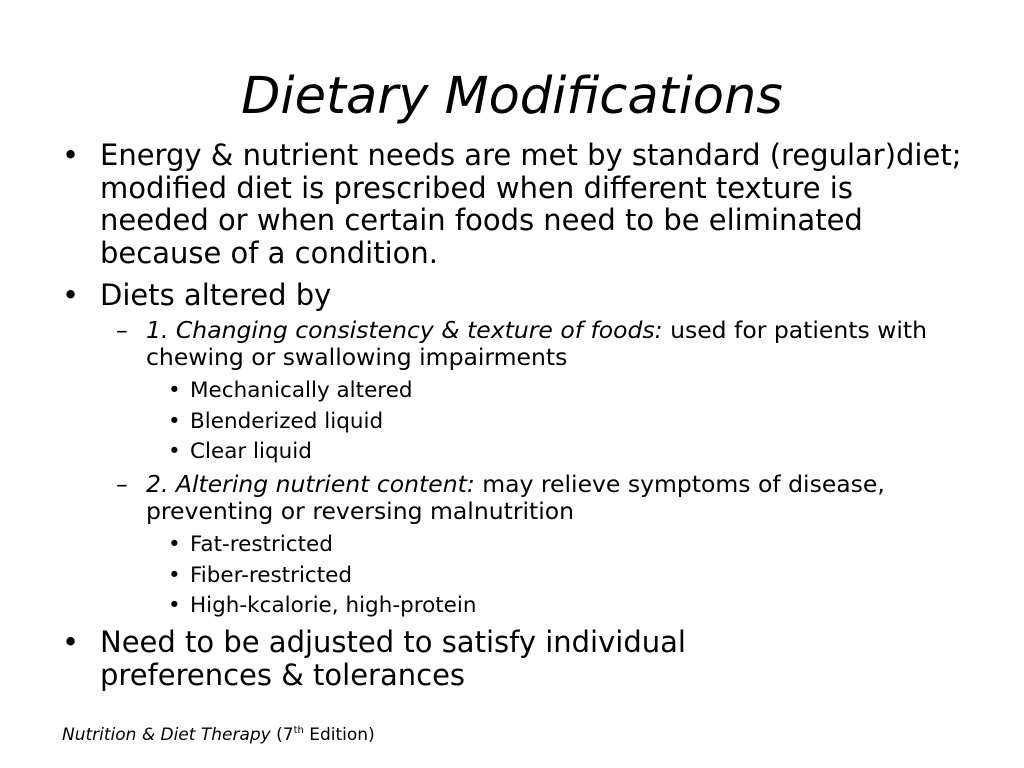 This screenshot has height=768, width=1024. What do you see at coordinates (166, 735) in the screenshot?
I see `book-title: Nutrition & Diet Therapy` at bounding box center [166, 735].